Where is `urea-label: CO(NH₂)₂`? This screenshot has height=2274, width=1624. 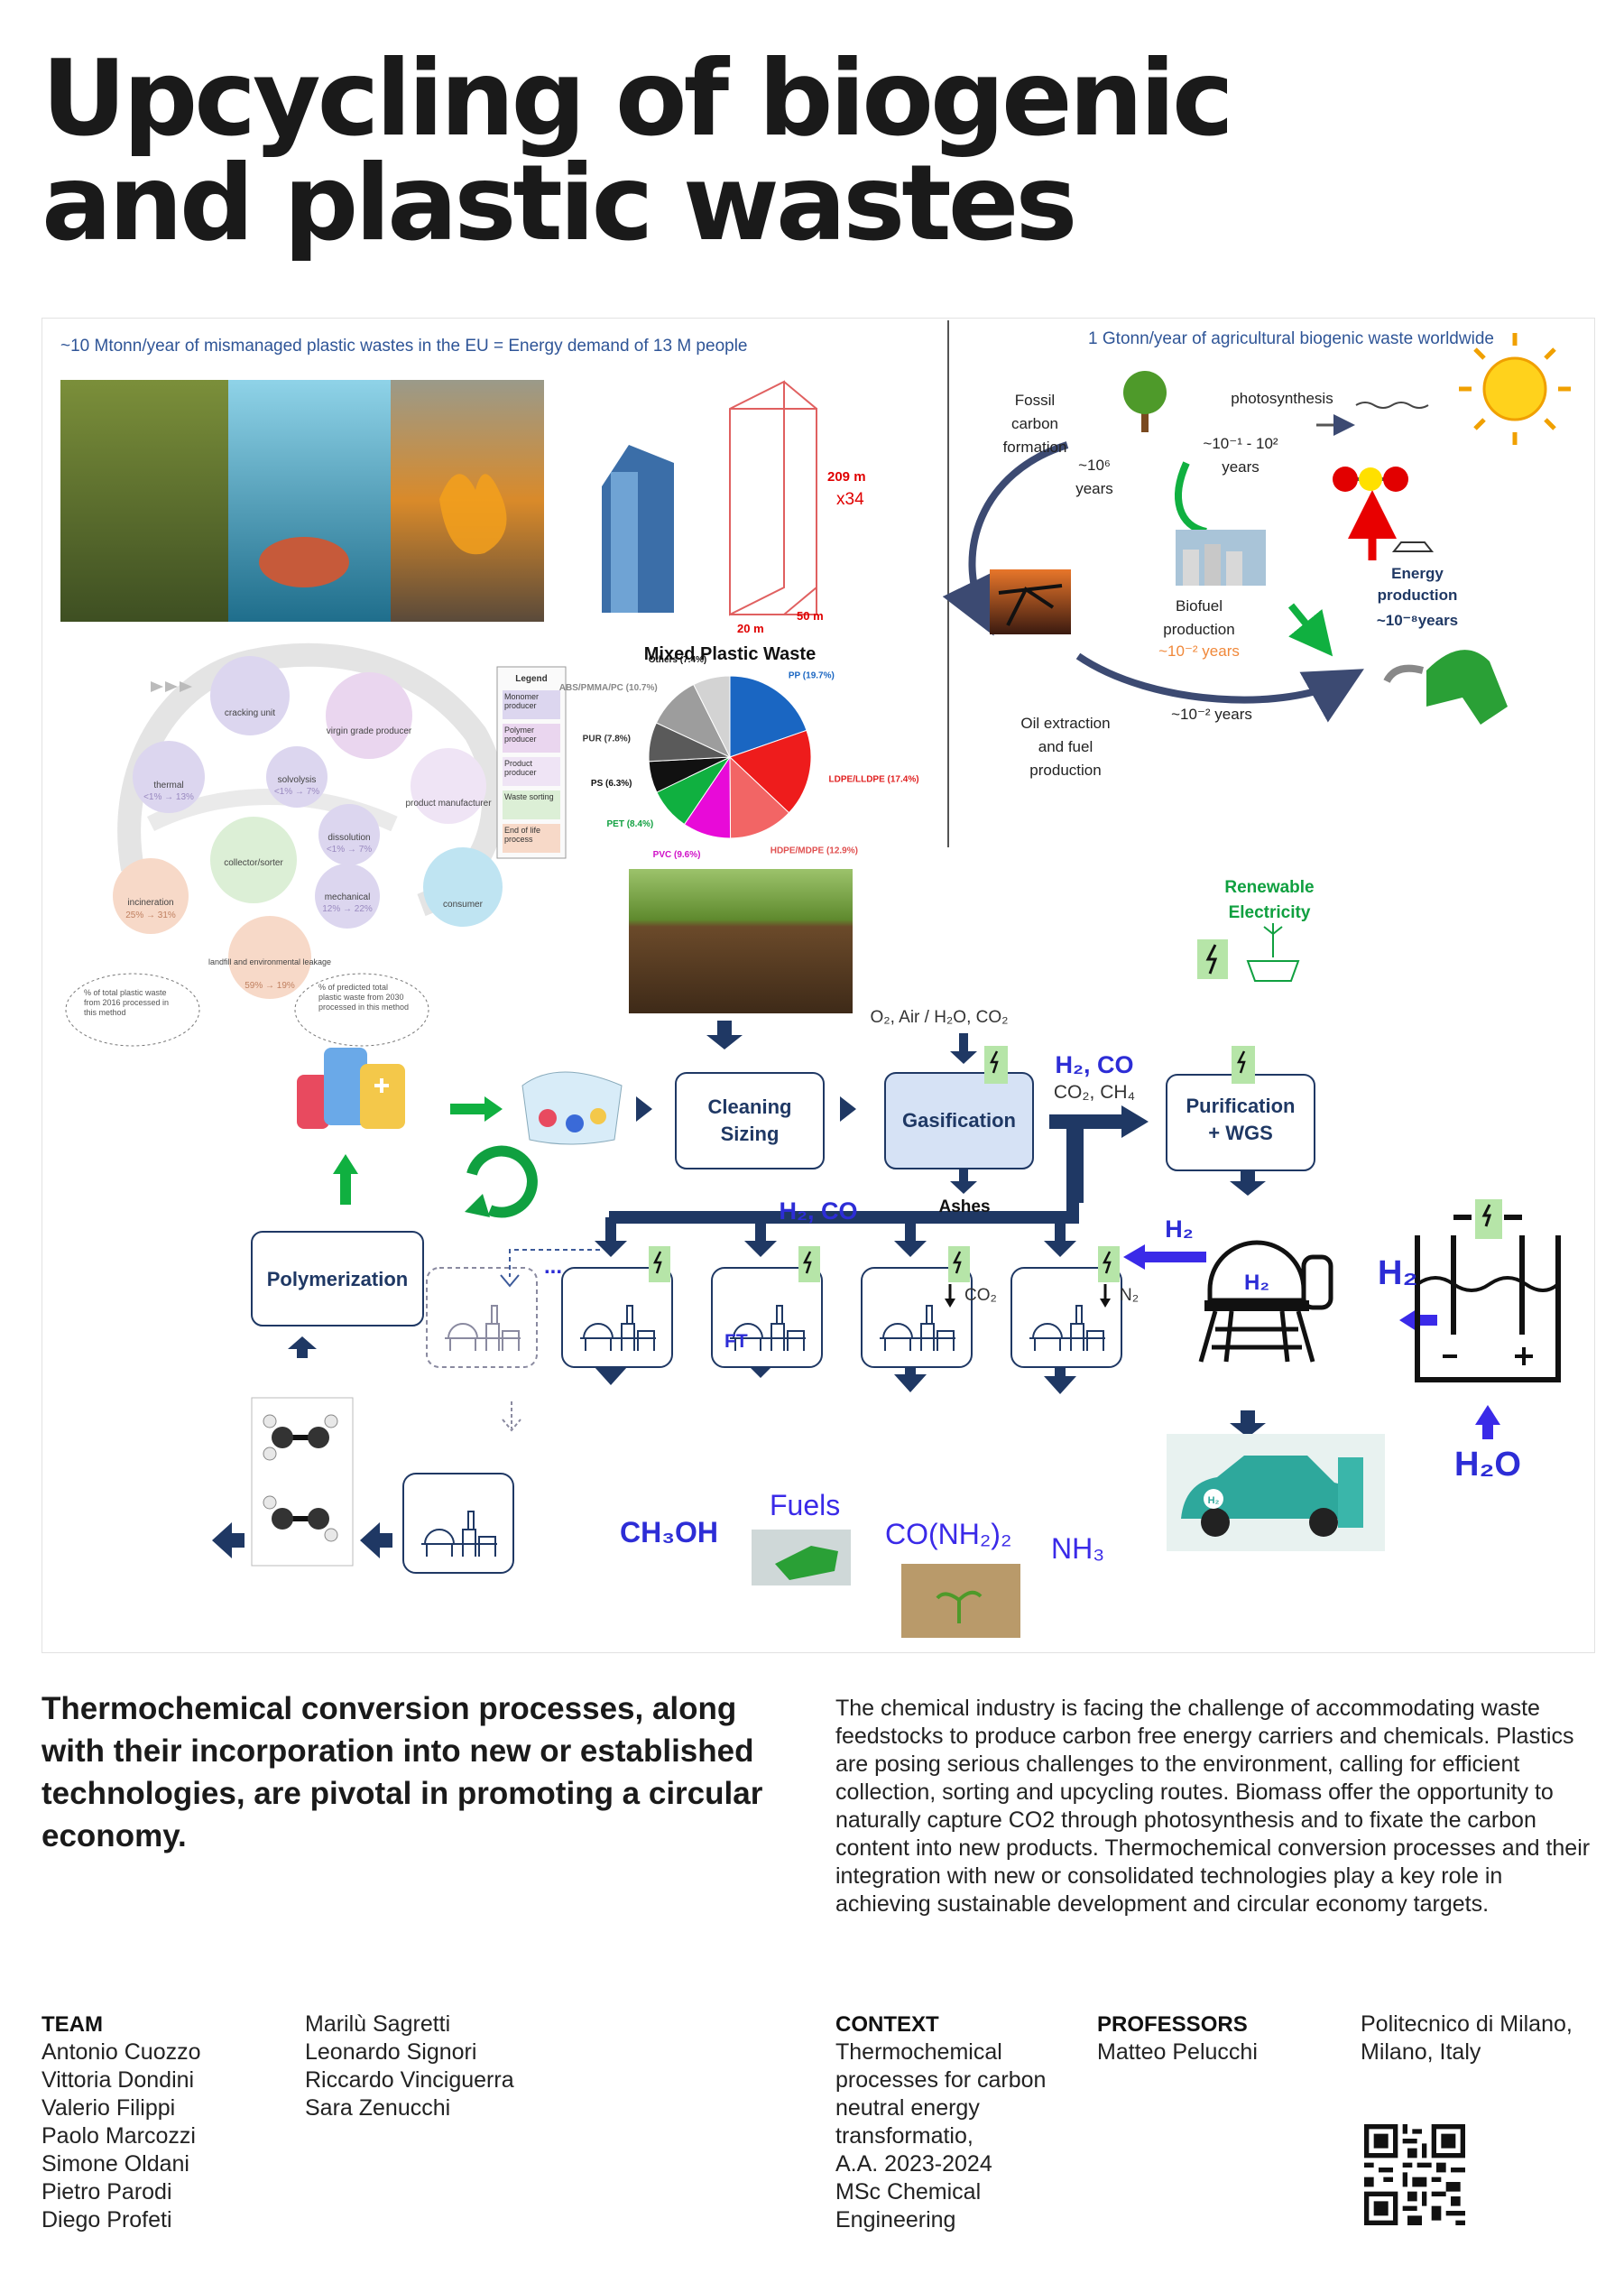 urea-label: CO(NH₂)₂ is located at coordinates (948, 1534).